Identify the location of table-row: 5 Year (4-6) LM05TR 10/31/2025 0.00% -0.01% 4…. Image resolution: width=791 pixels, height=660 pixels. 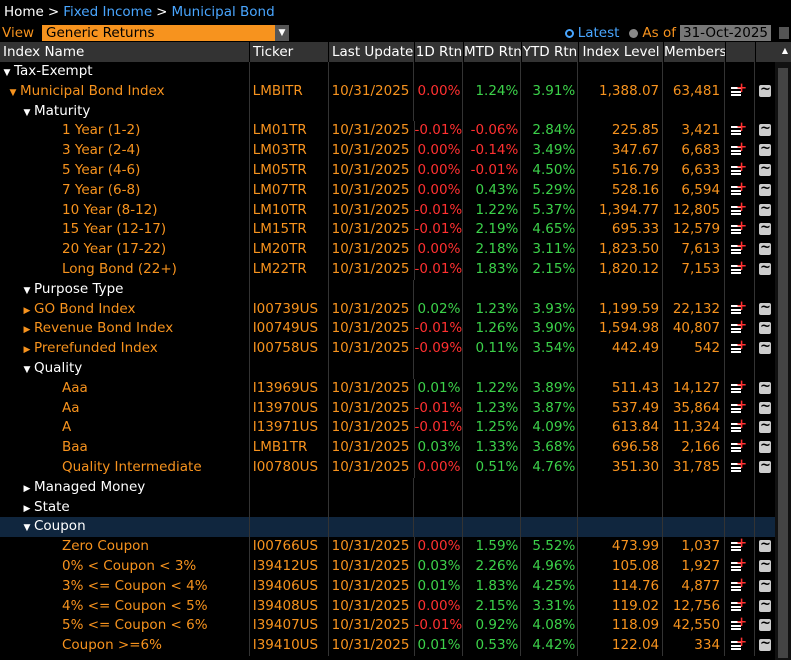
(387, 170).